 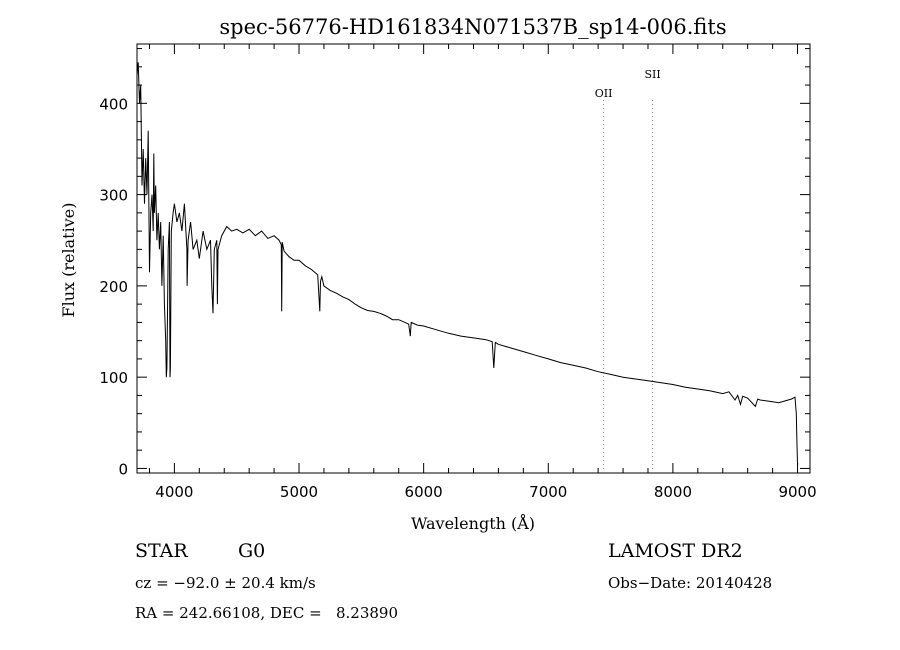 I want to click on x-tick-label: 8000, so click(x=673, y=492).